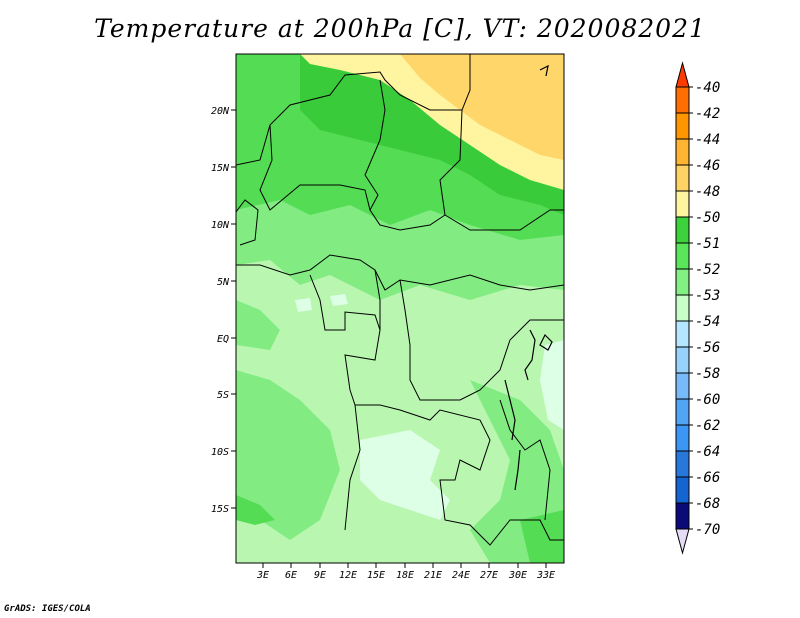  What do you see at coordinates (545, 575) in the screenshot?
I see `lon-label: 33E` at bounding box center [545, 575].